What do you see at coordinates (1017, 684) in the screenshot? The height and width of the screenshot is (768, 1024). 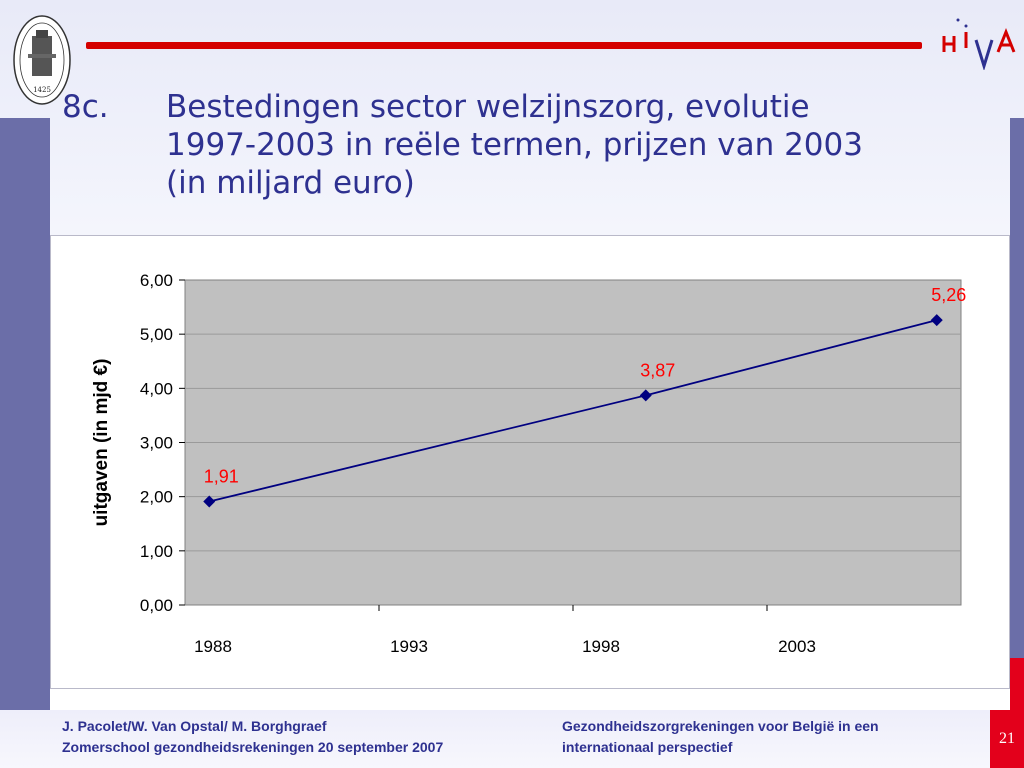 I see `right-accent-band` at bounding box center [1017, 684].